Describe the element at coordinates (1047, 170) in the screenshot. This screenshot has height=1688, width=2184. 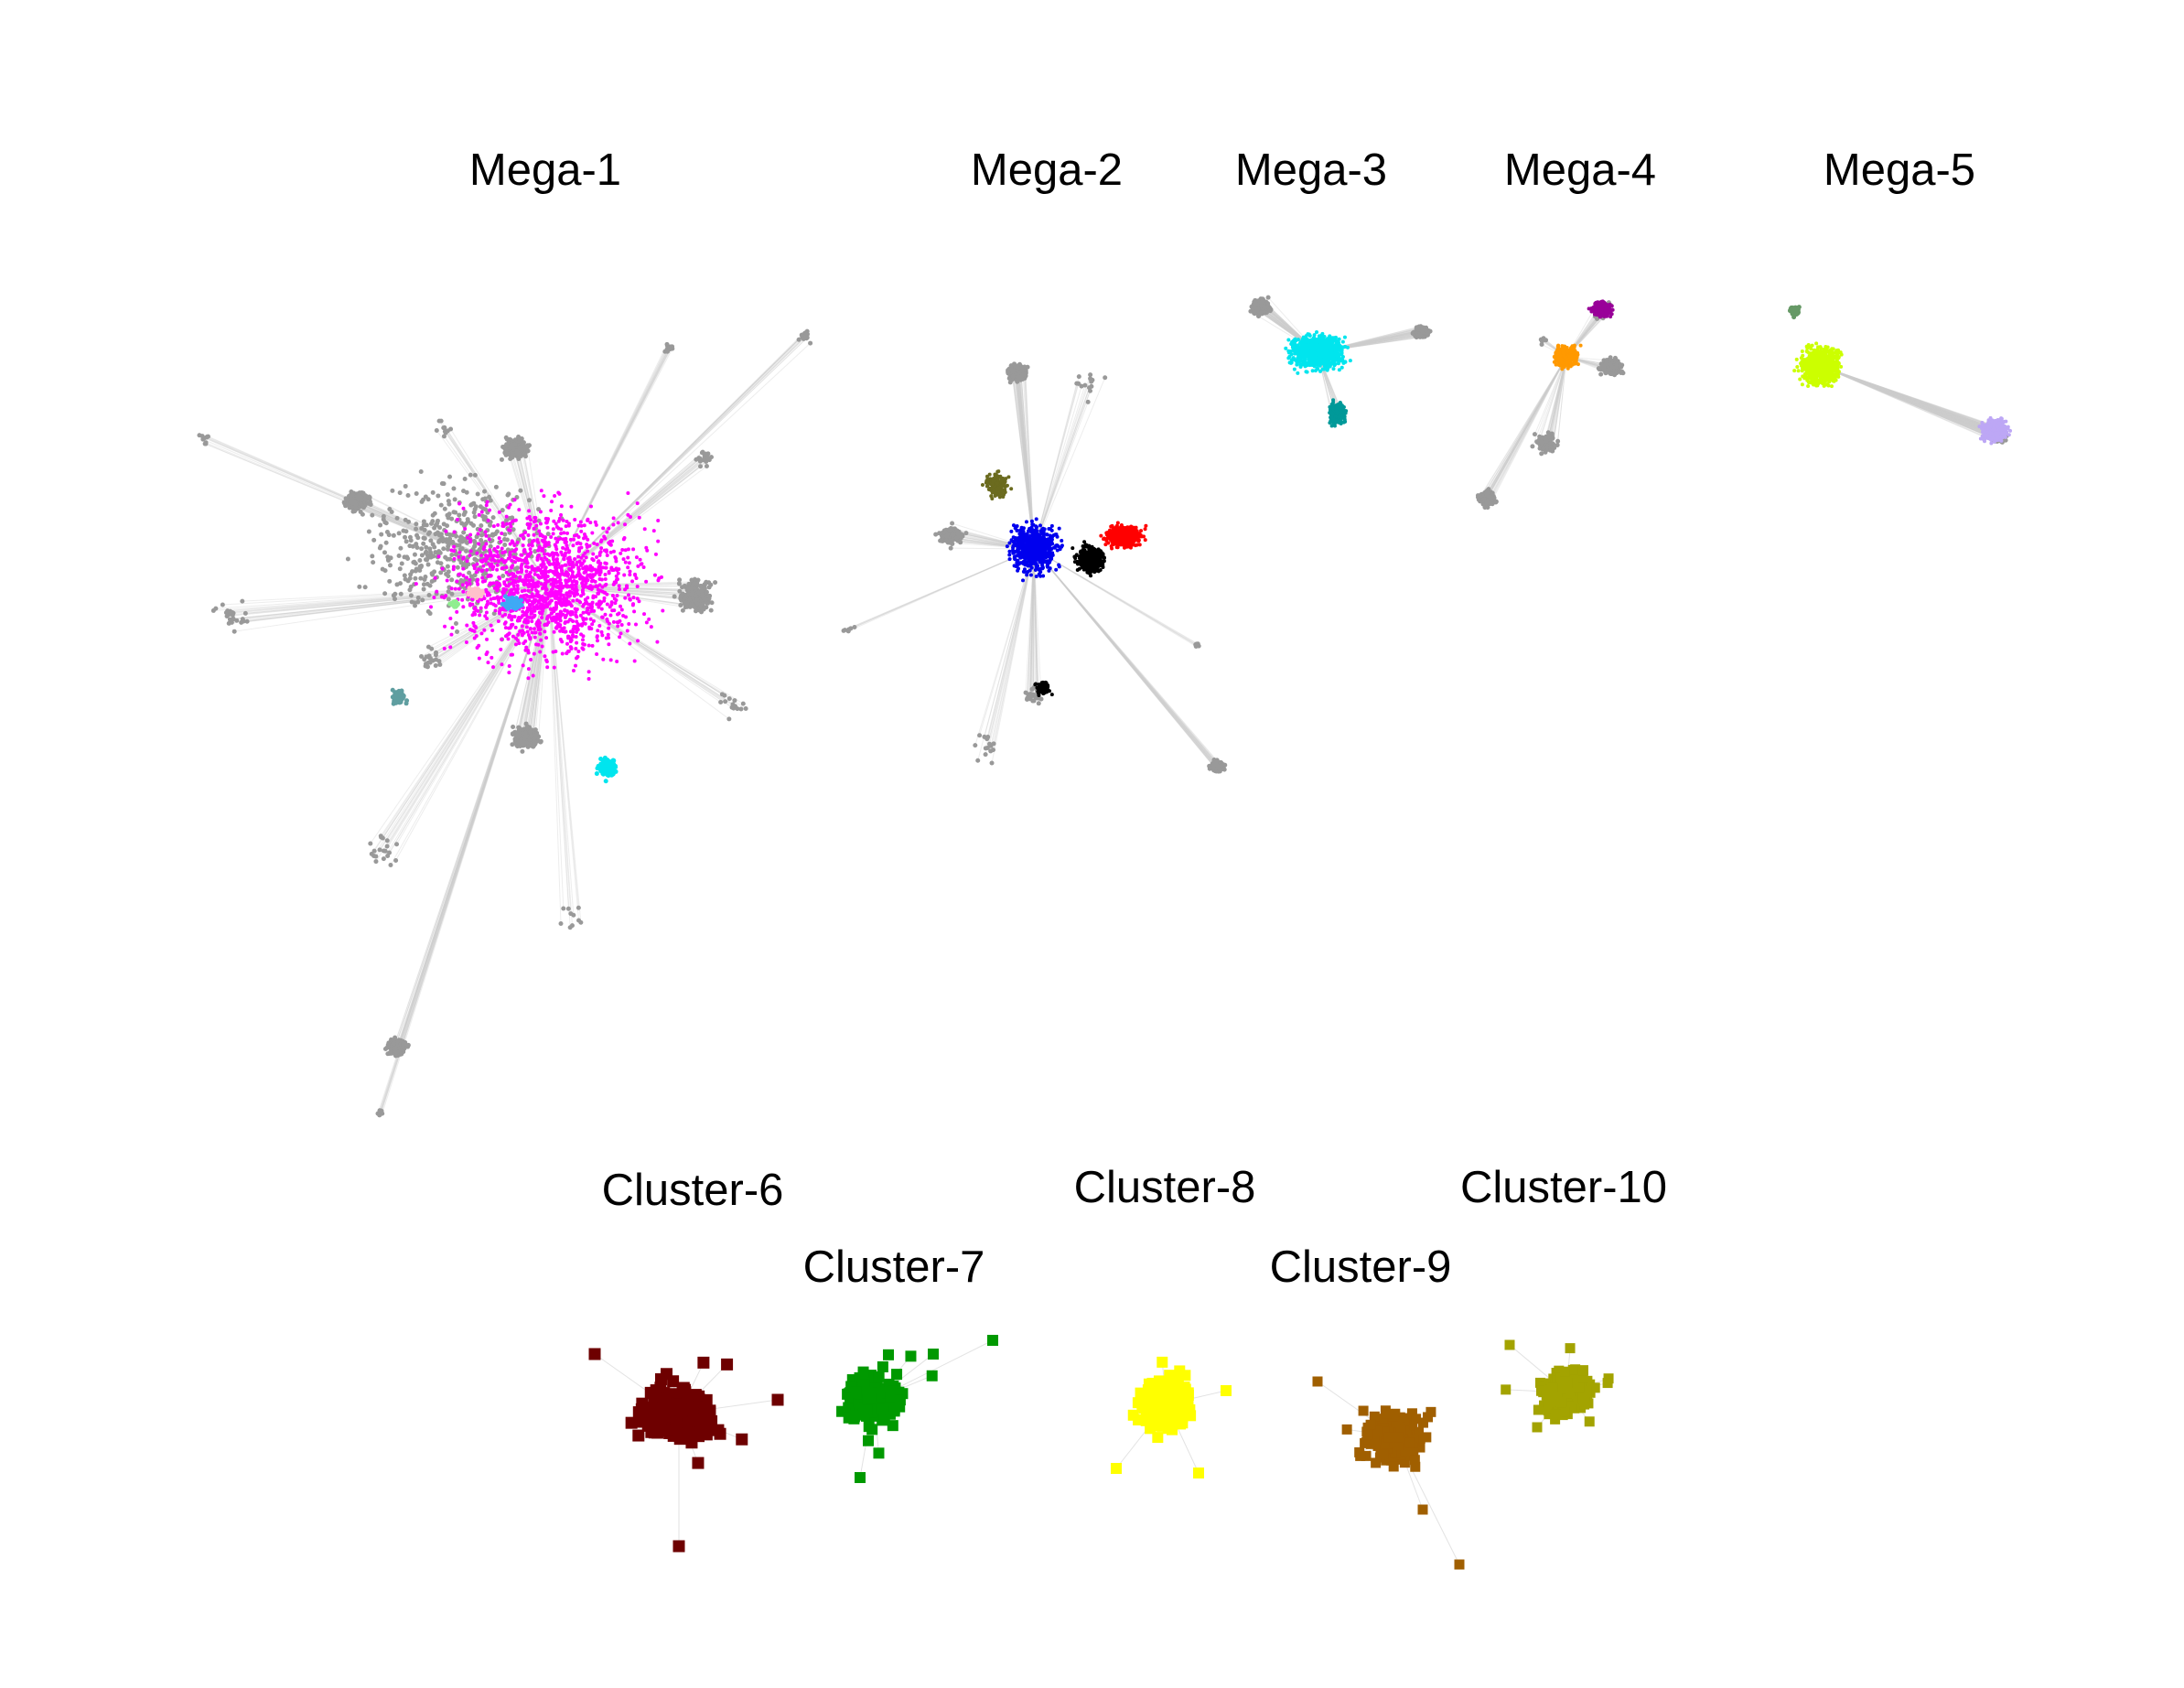
I see `label-mega-2: Mega-2` at that location.